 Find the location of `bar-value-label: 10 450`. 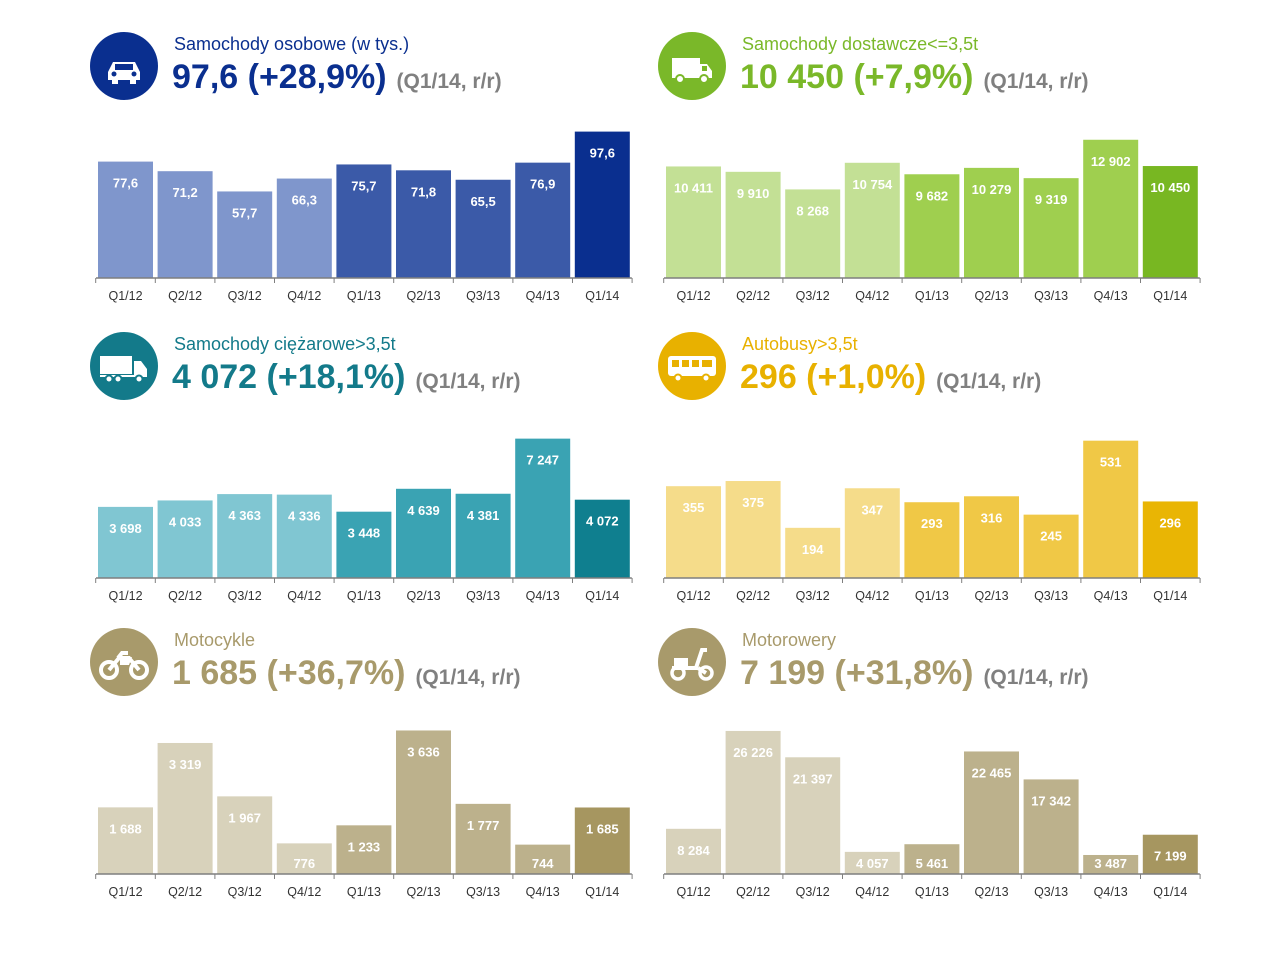

bar-value-label: 10 450 is located at coordinates (1170, 187).